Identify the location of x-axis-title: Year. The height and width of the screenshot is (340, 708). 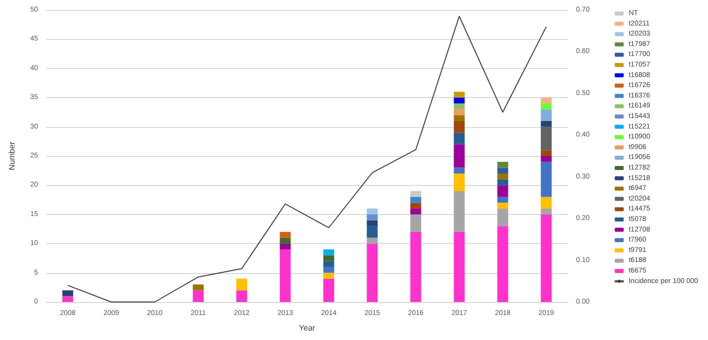
(307, 328).